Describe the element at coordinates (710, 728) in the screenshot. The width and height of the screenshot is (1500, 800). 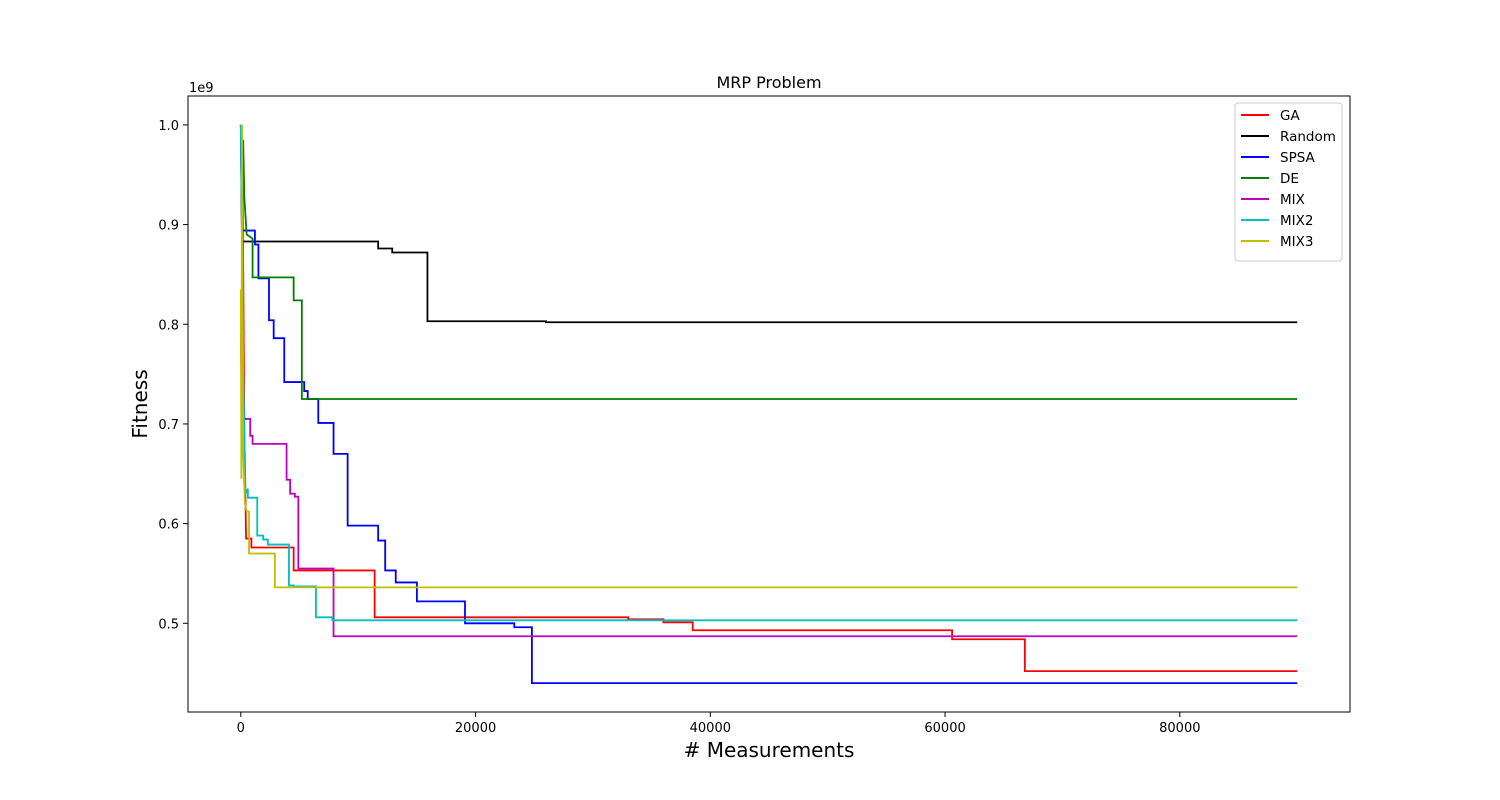
I see `x-tick-label: 40000` at that location.